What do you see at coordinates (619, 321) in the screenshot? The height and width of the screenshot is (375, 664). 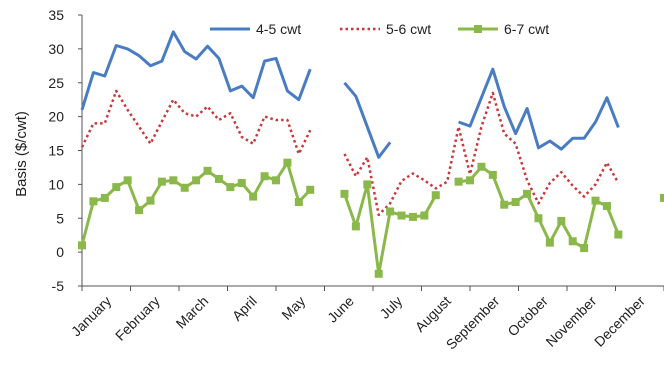 I see `x-tick-label: December` at bounding box center [619, 321].